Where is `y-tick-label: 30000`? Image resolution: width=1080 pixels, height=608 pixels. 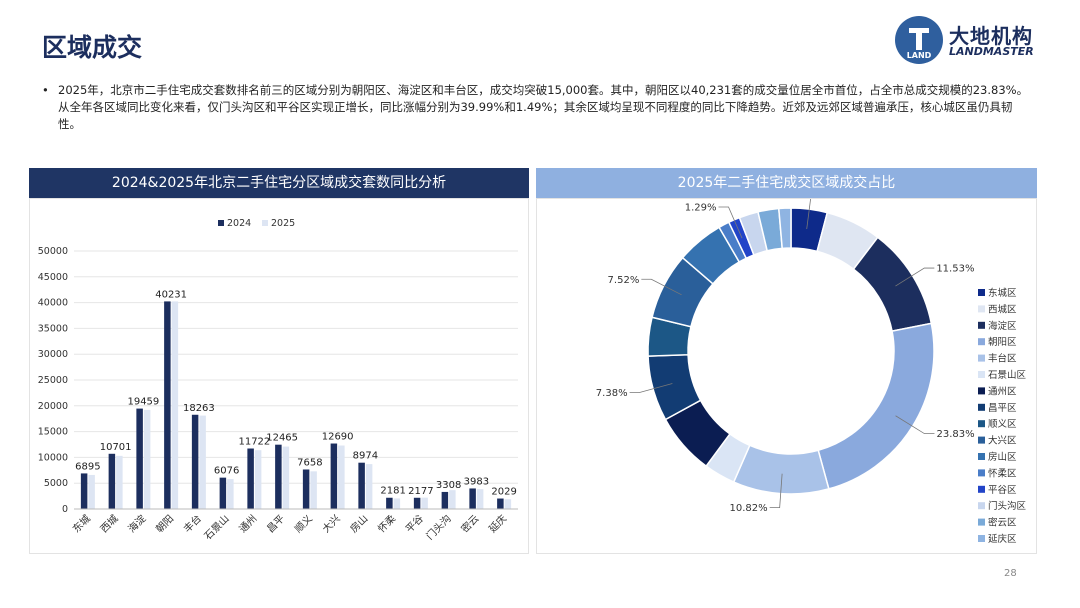
y-tick-label: 30000 is located at coordinates (53, 354).